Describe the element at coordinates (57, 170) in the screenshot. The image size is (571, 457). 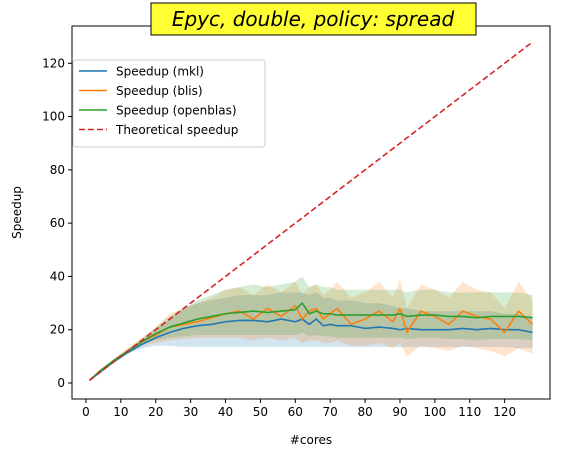
I see `y-tick-label: 80` at that location.